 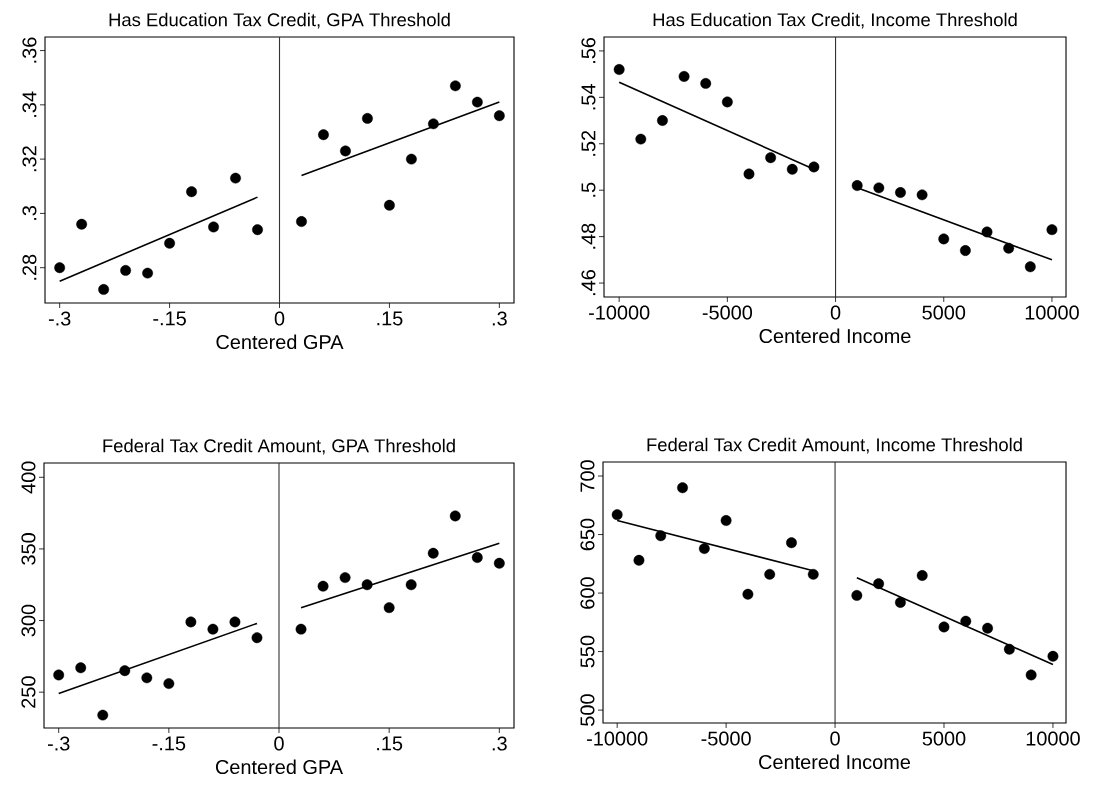 What do you see at coordinates (588, 50) in the screenshot?
I see `y-tick-label: .56` at bounding box center [588, 50].